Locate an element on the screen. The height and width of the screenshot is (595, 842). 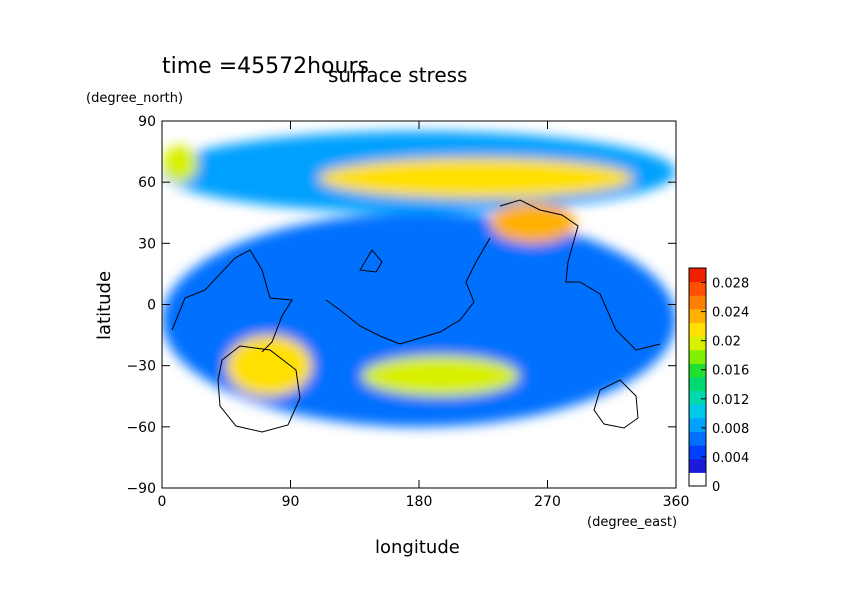
x-tick-label: 180 is located at coordinates (419, 502).